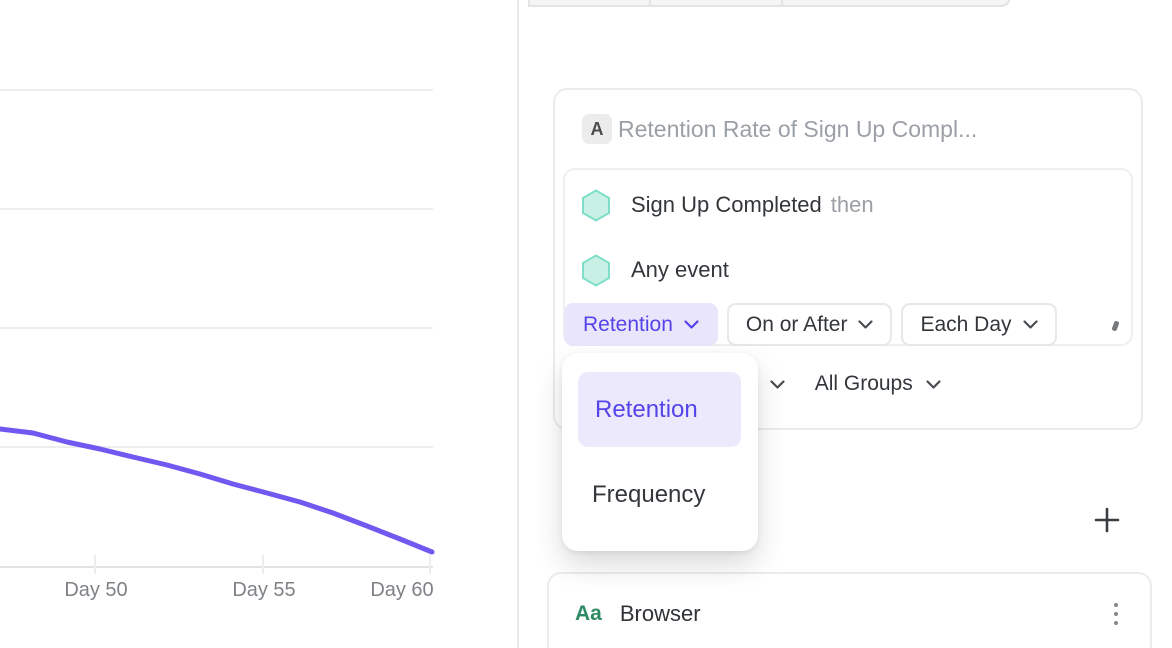 The width and height of the screenshot is (1172, 648). What do you see at coordinates (96, 590) in the screenshot?
I see `x-tick-label: Day 50` at bounding box center [96, 590].